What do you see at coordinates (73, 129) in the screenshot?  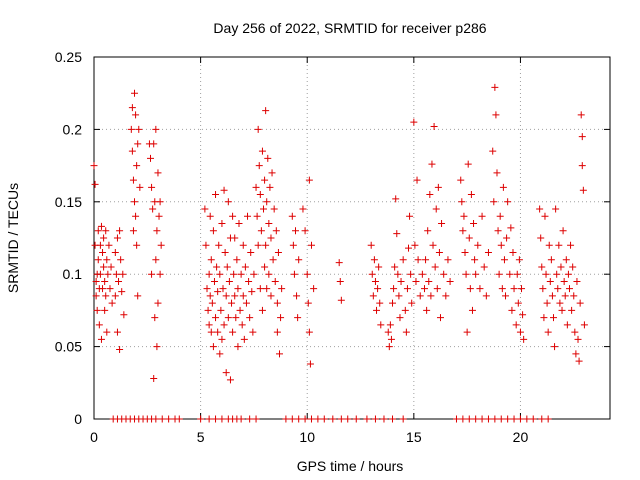 I see `y-tick-label: 0.2` at bounding box center [73, 129].